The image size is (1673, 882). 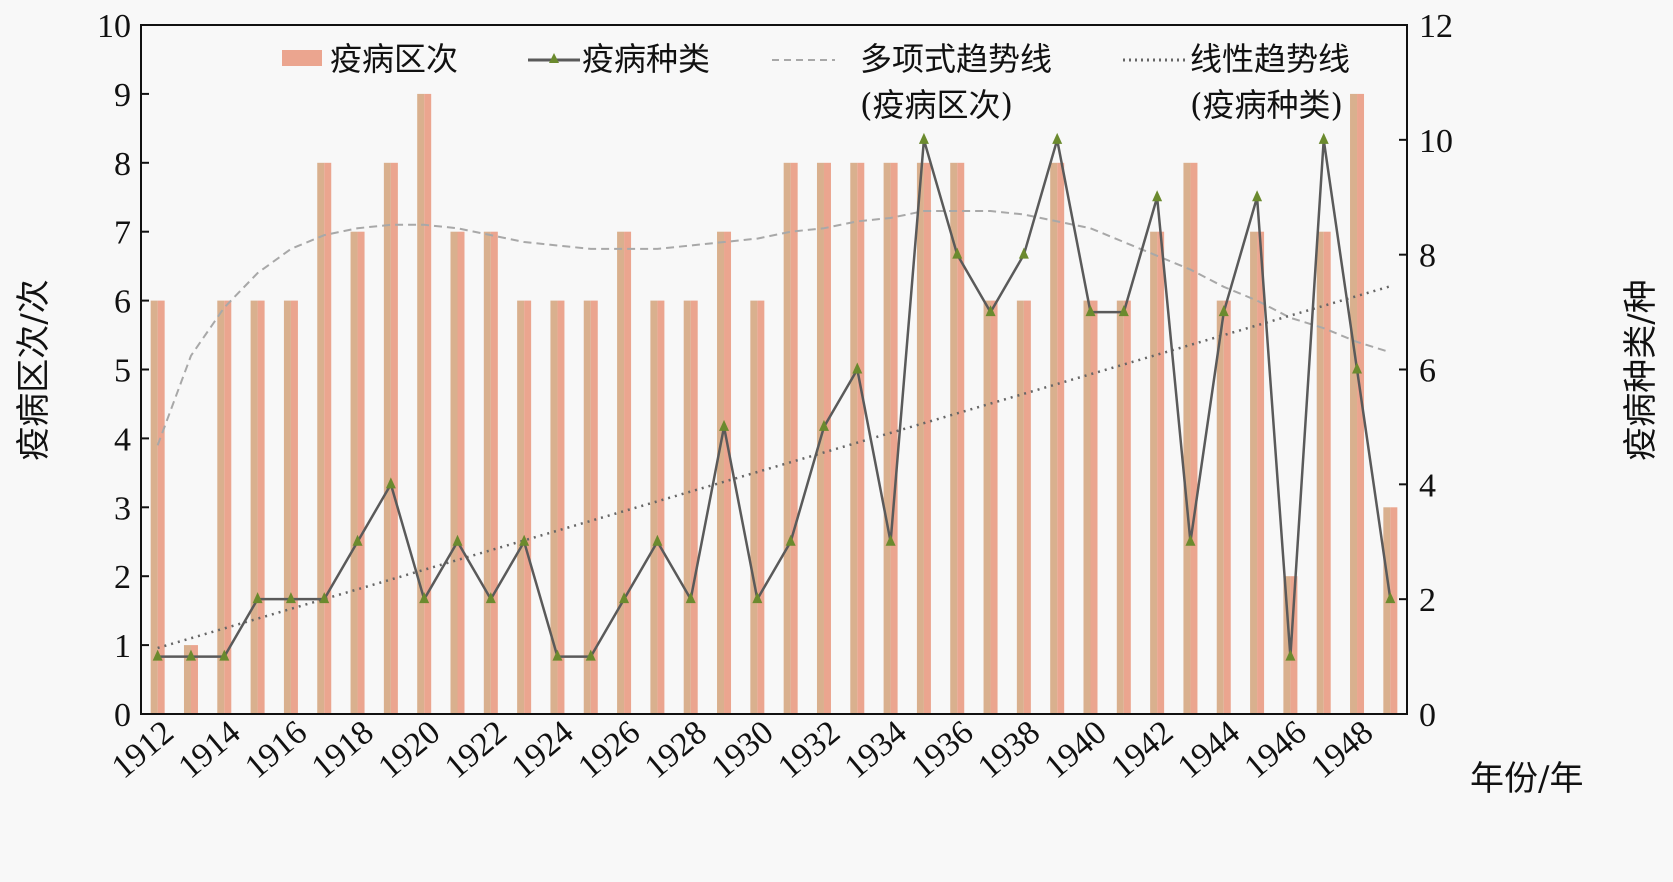 I want to click on y-tick-label: 4, so click(x=122, y=439).